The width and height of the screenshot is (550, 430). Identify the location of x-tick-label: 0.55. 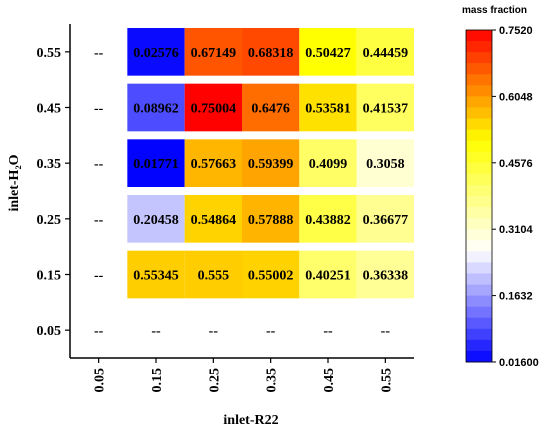
(386, 380).